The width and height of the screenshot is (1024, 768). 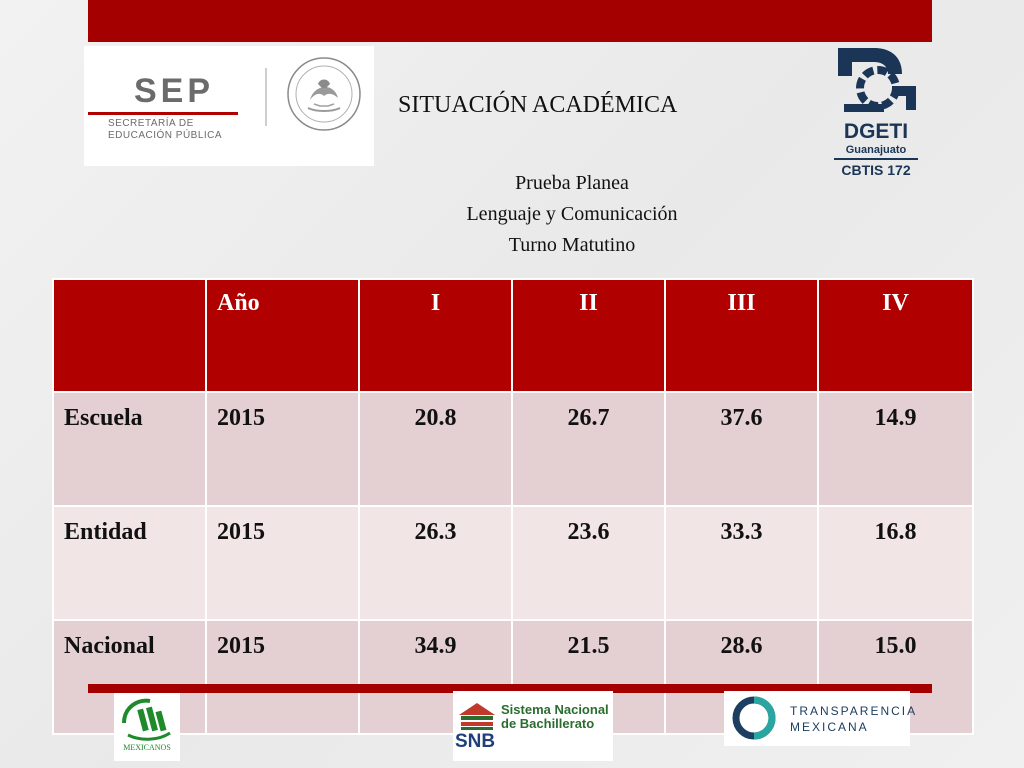 I want to click on dgeti-wordmark: DGETI, so click(x=876, y=131).